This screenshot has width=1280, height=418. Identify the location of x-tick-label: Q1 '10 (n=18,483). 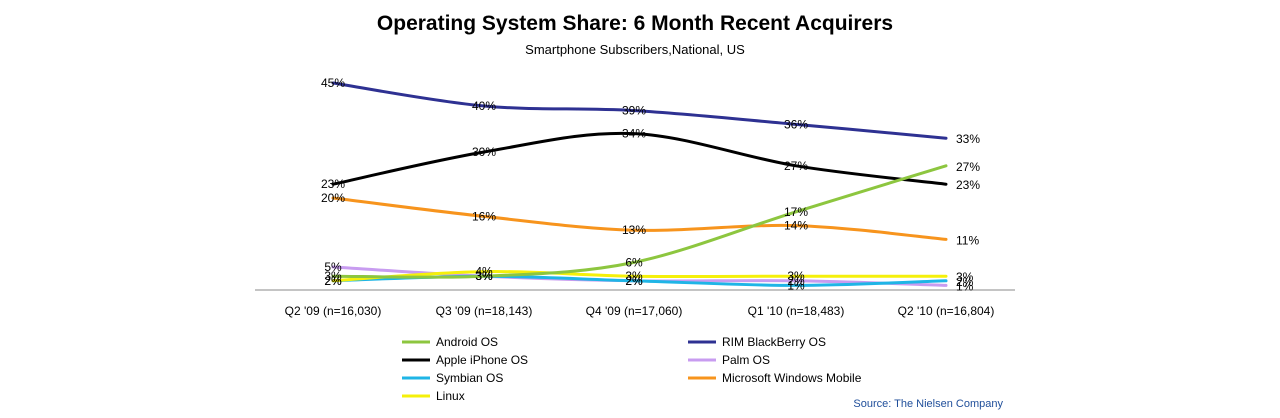
(796, 311).